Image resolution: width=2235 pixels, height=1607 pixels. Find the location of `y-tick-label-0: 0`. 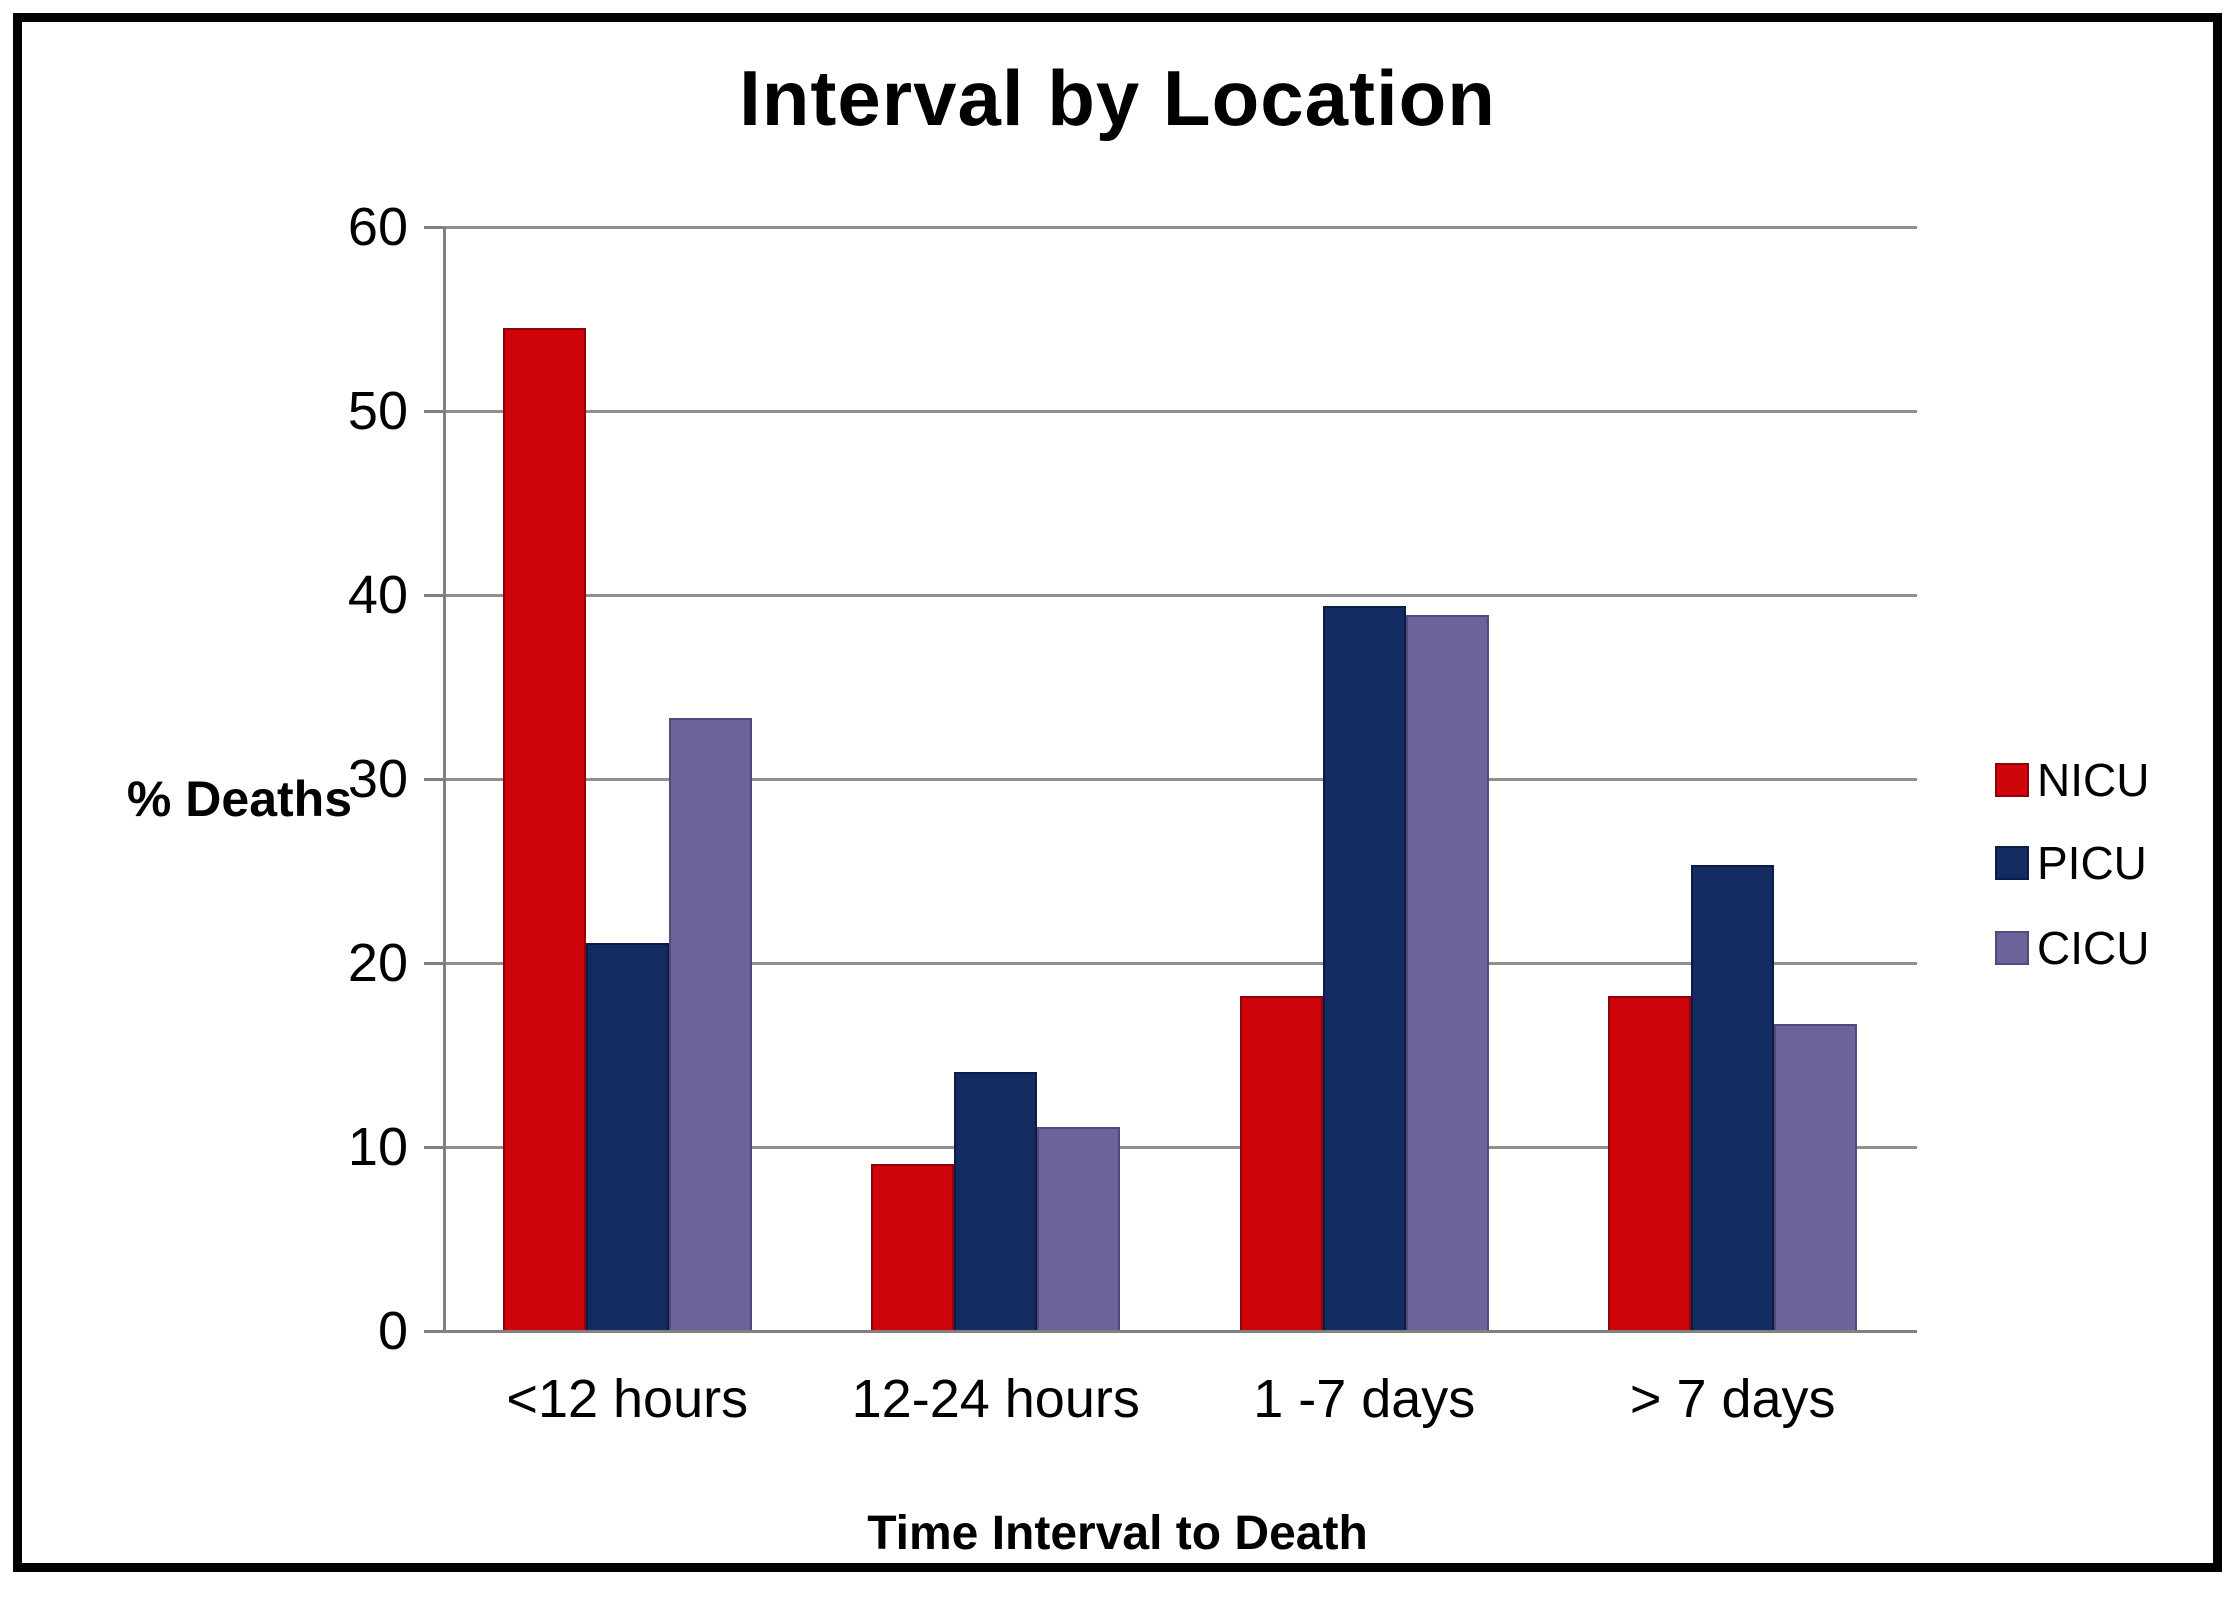

y-tick-label-0: 0 is located at coordinates (392, 1331).